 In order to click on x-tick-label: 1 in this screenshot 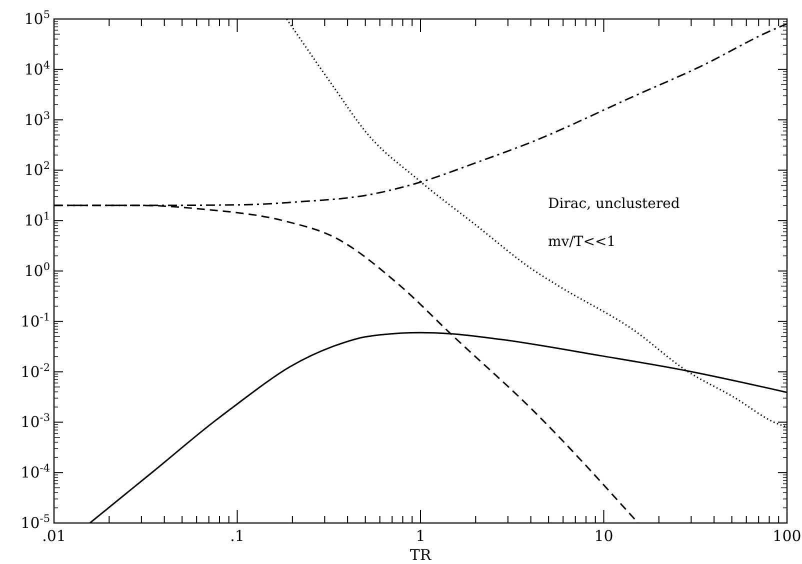, I will do `click(421, 536)`.